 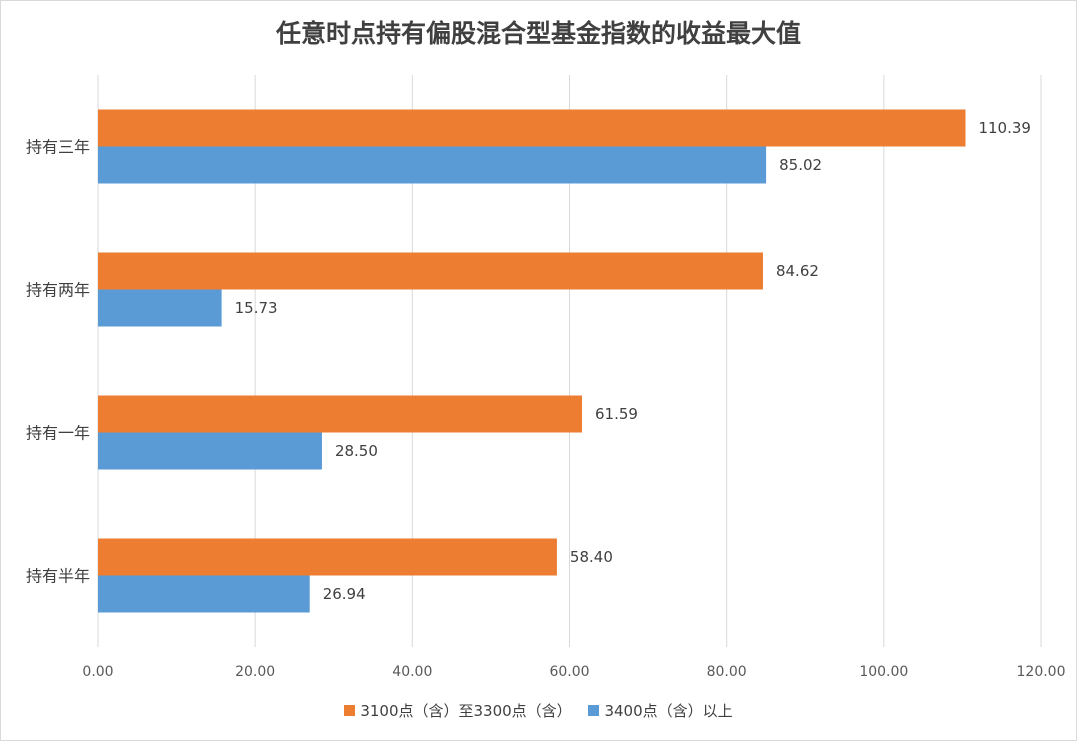 What do you see at coordinates (356, 451) in the screenshot?
I see `data-label: 28.50` at bounding box center [356, 451].